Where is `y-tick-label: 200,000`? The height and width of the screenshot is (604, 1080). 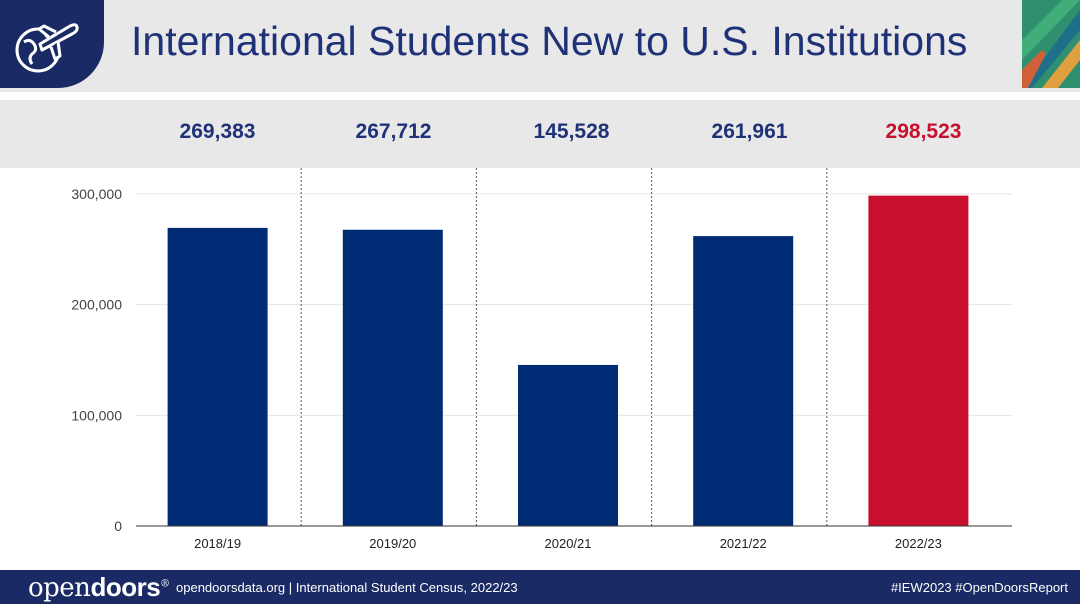
y-tick-label: 200,000 is located at coordinates (96, 305).